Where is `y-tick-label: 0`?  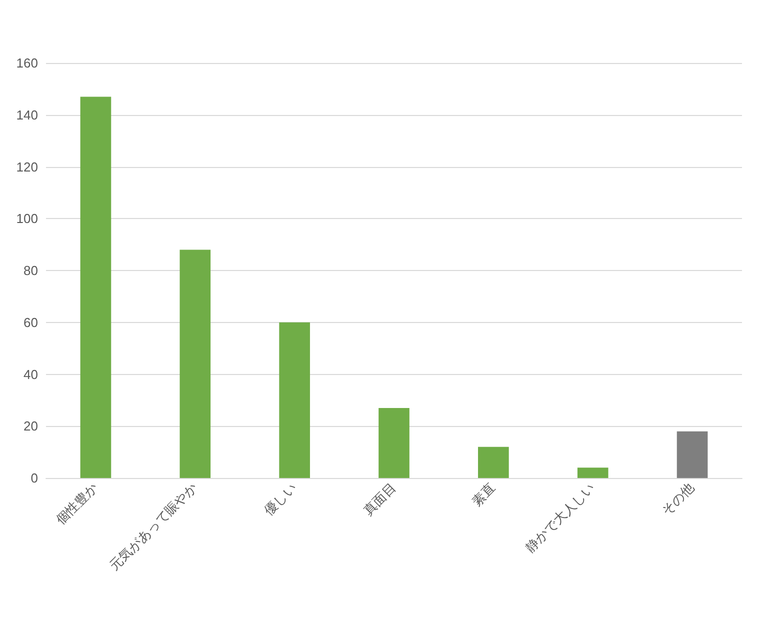
y-tick-label: 0 is located at coordinates (34, 478).